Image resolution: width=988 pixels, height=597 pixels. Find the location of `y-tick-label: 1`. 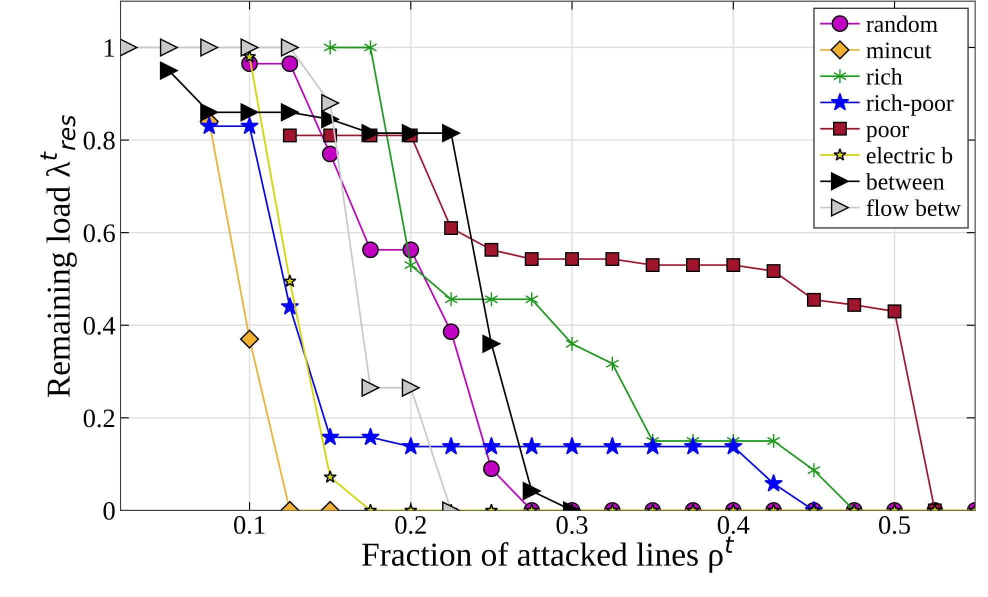

y-tick-label: 1 is located at coordinates (109, 48).